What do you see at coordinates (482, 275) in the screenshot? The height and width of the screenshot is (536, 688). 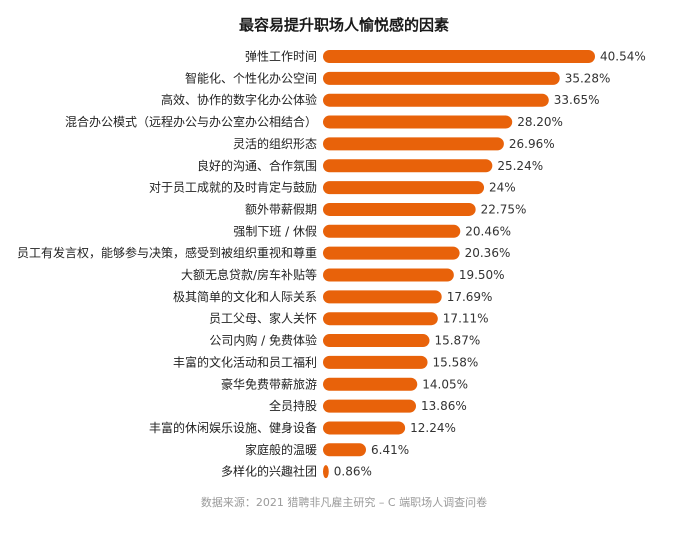 I see `value-label: 19.50%` at bounding box center [482, 275].